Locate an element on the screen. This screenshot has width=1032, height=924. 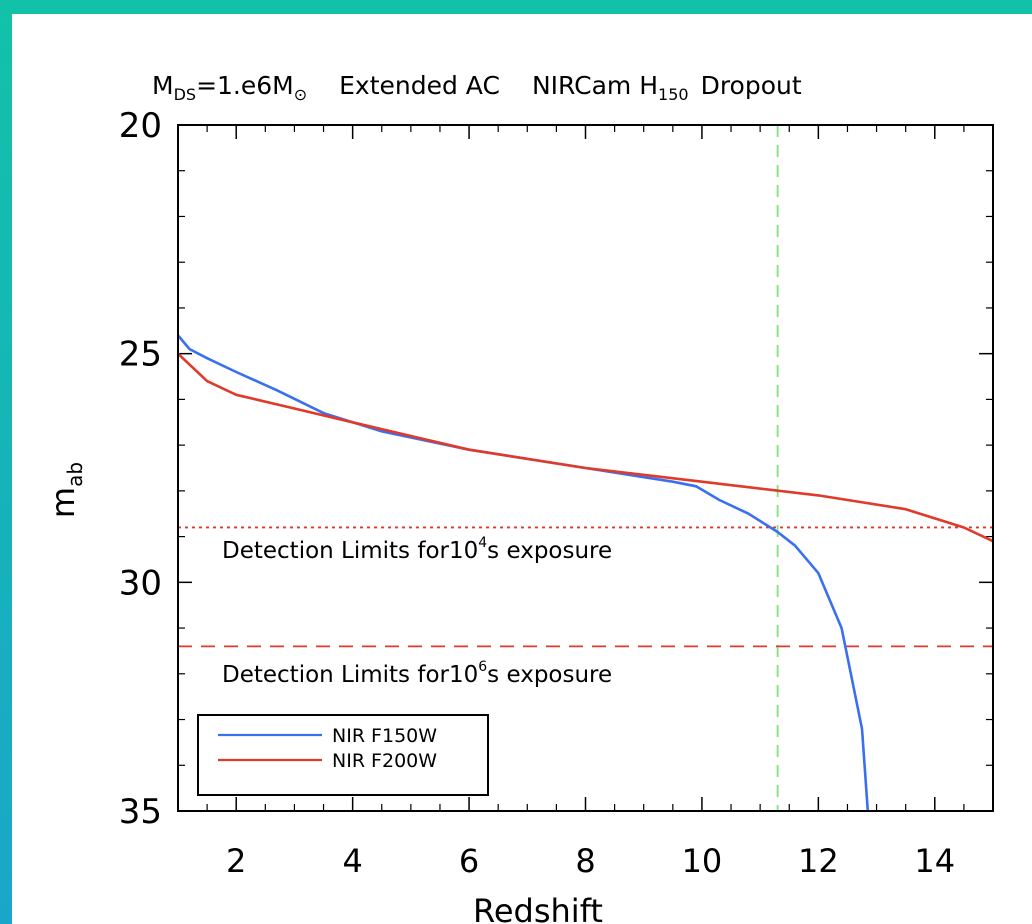
legend-box is located at coordinates (343, 755).